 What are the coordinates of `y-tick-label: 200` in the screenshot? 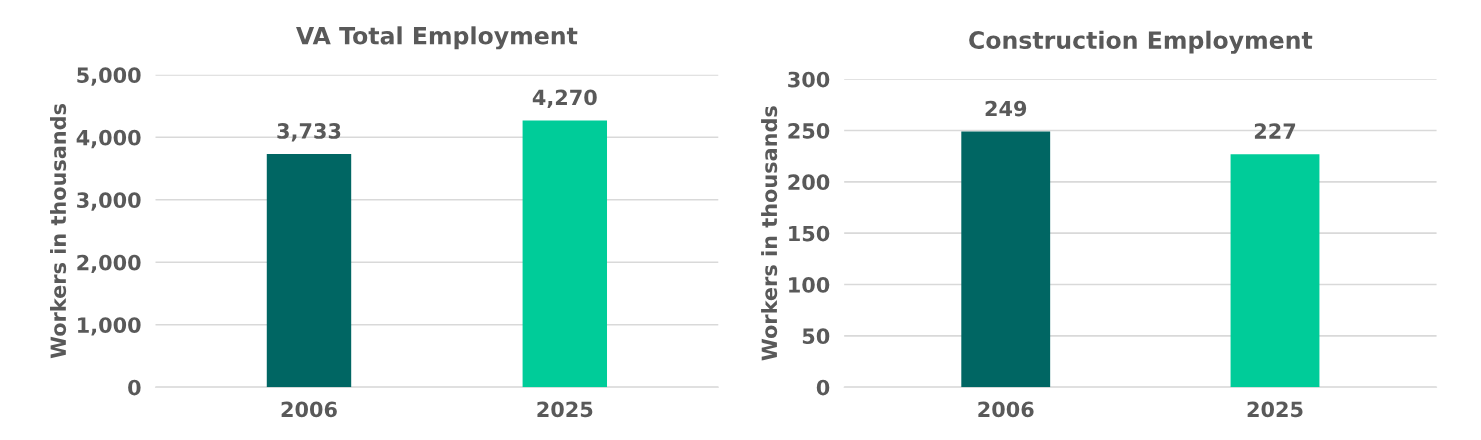 It's located at (809, 182).